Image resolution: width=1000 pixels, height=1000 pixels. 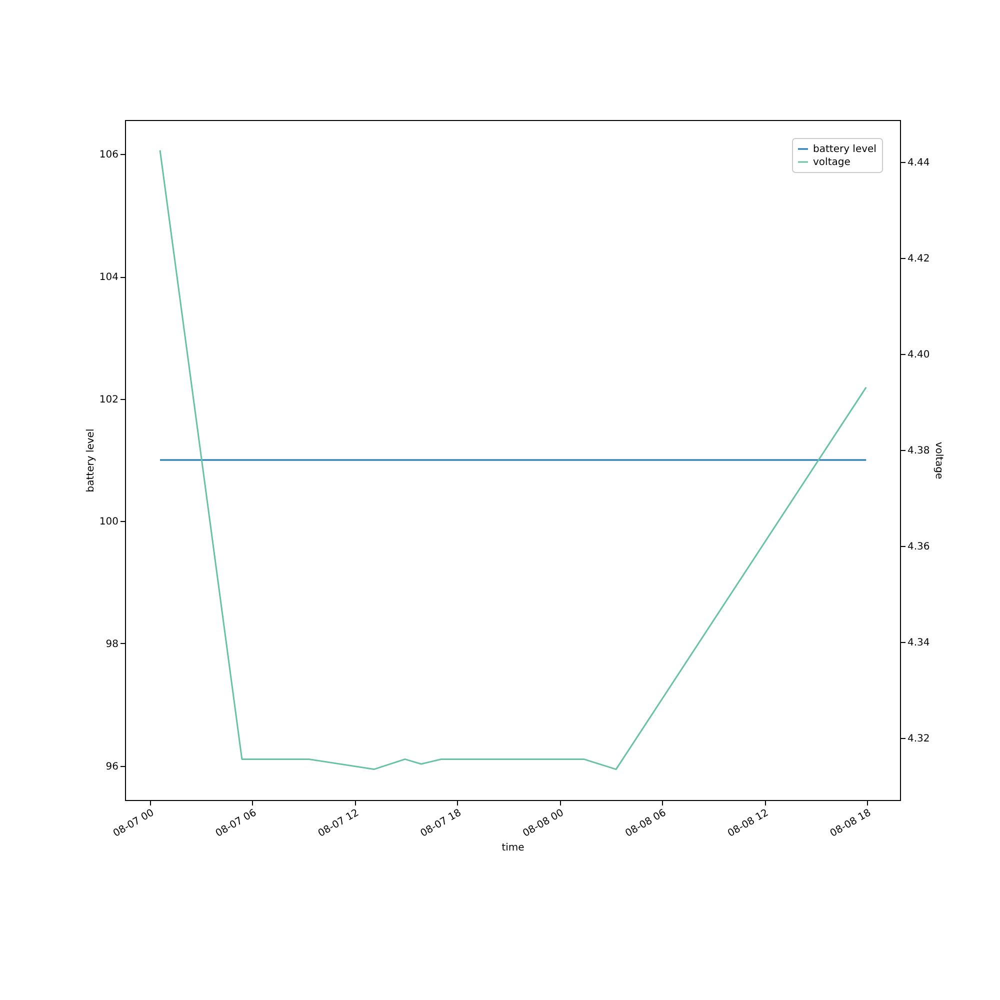 What do you see at coordinates (919, 547) in the screenshot?
I see `y2-tick-label: 4.36` at bounding box center [919, 547].